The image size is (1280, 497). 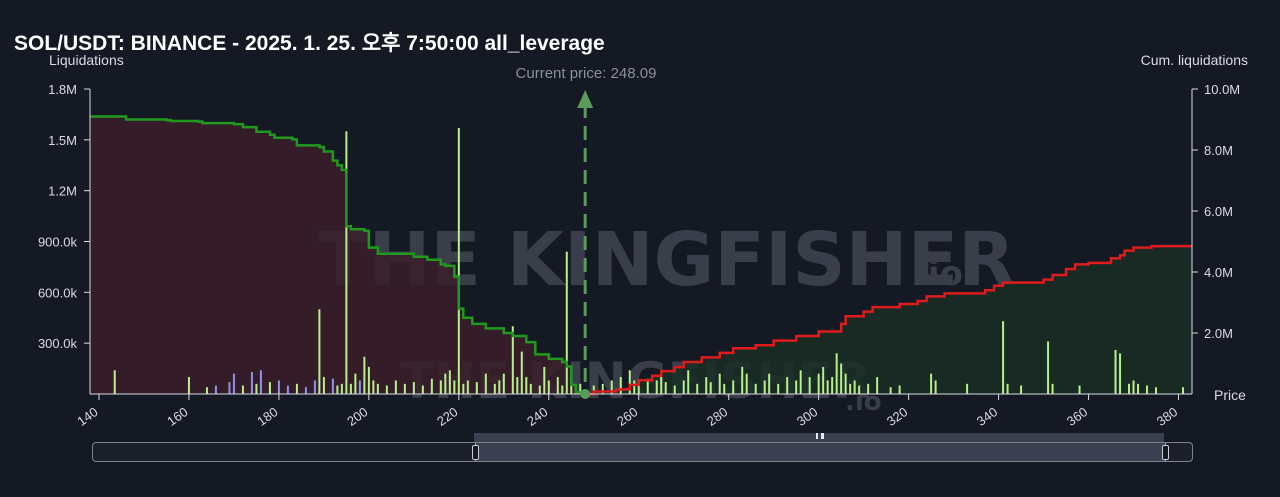 What do you see at coordinates (475, 452) in the screenshot?
I see `range-handle-left` at bounding box center [475, 452].